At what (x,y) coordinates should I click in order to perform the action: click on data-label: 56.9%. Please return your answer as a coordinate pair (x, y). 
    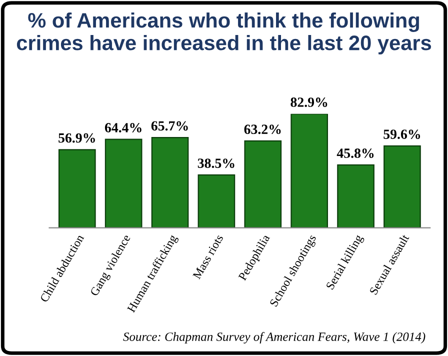
    Looking at the image, I should click on (76, 138).